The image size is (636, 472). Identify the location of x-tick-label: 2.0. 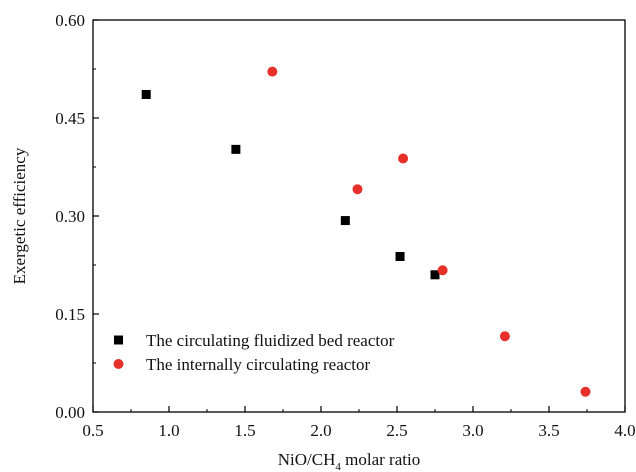
(320, 430).